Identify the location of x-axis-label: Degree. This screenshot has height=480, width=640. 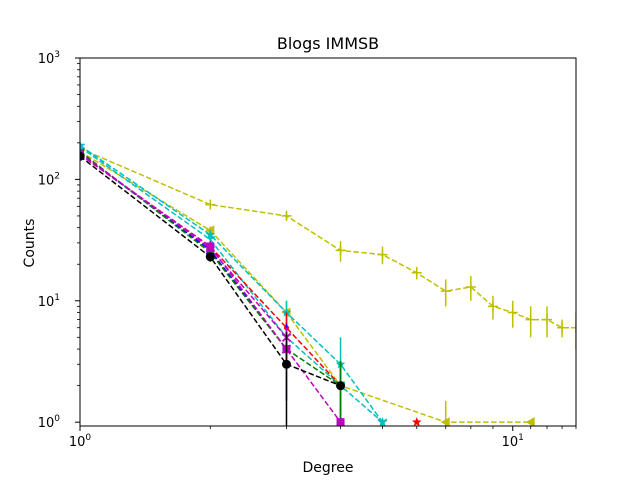
(328, 468).